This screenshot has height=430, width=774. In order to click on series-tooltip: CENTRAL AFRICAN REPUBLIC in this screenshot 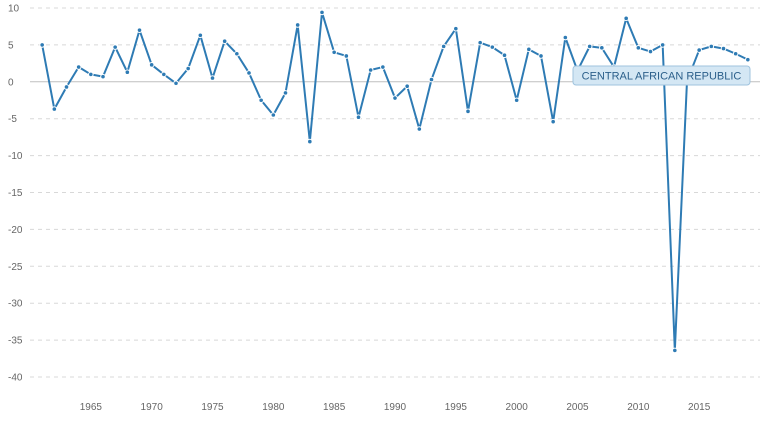, I will do `click(661, 75)`.